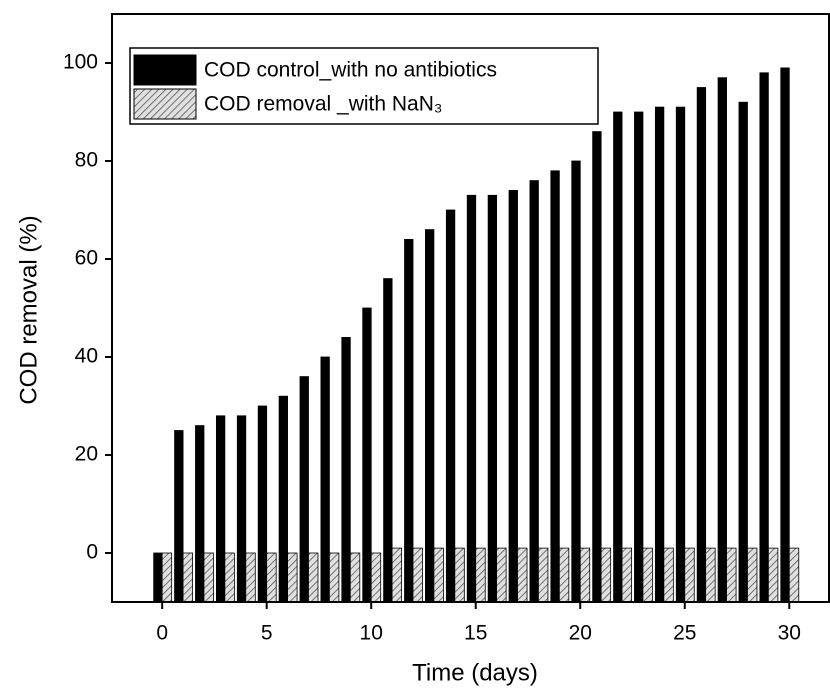 This screenshot has height=697, width=830. Describe the element at coordinates (28, 309) in the screenshot. I see `y-axis-label: COD removal (%)` at that location.